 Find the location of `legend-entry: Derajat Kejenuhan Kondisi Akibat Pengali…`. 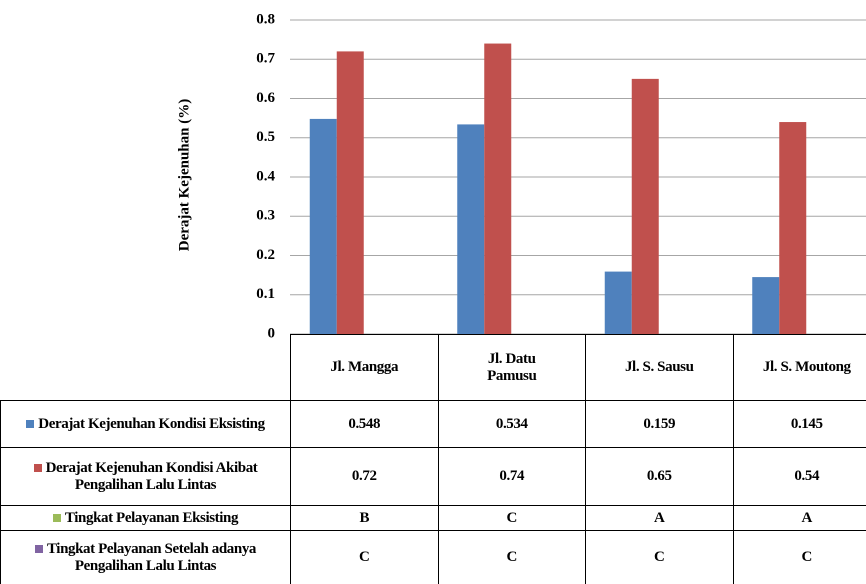

legend-entry: Derajat Kejenuhan Kondisi Akibat Pengali… is located at coordinates (145, 477).